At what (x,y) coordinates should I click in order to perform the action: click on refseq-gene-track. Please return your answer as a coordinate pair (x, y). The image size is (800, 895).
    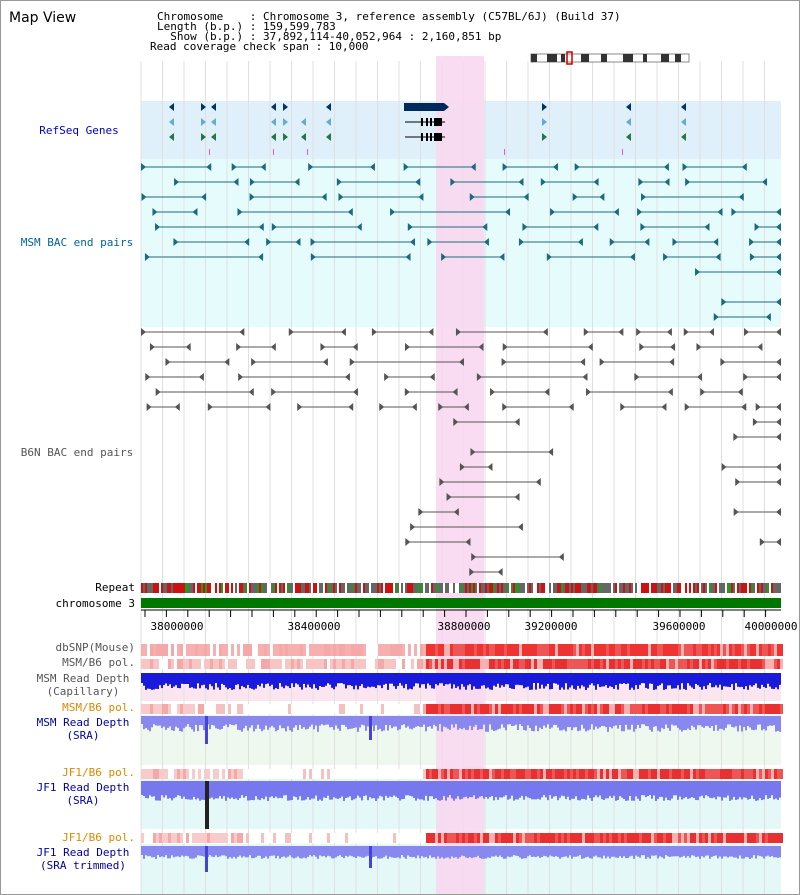
    Looking at the image, I should click on (427, 129).